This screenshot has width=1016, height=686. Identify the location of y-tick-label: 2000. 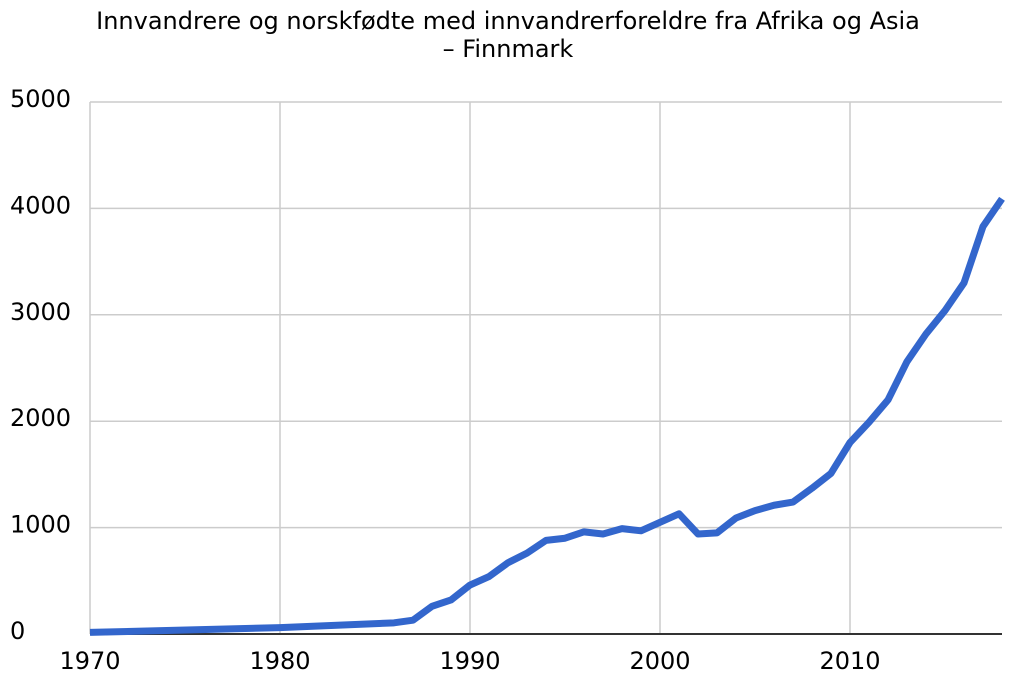
(40, 418).